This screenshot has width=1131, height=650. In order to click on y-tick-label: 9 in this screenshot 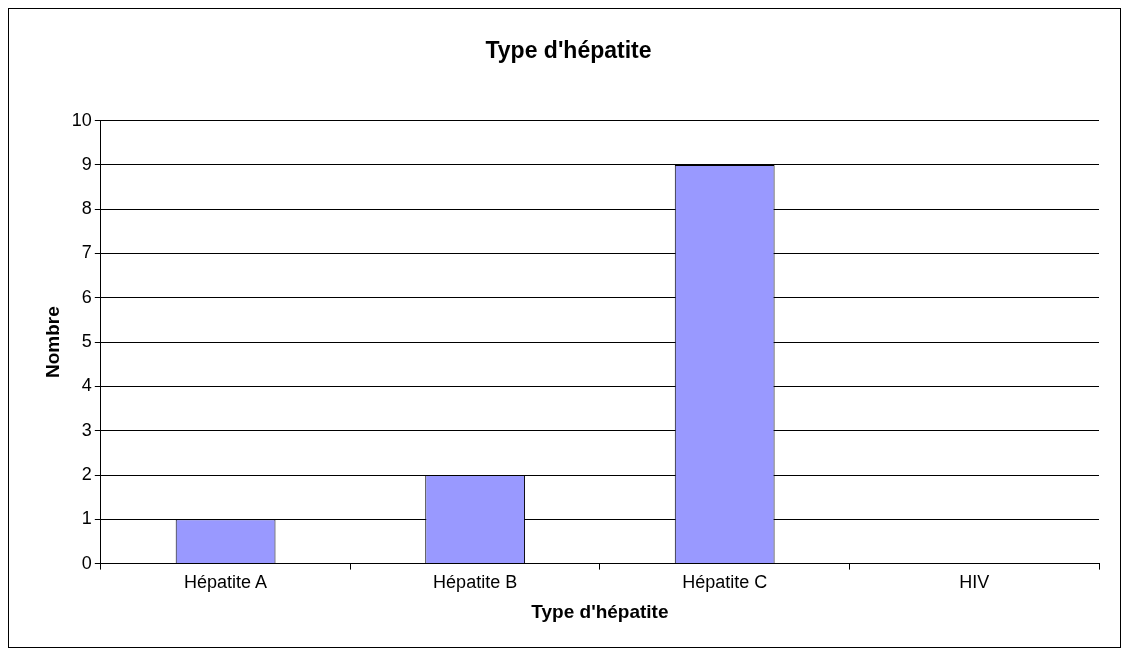, I will do `click(86, 163)`.